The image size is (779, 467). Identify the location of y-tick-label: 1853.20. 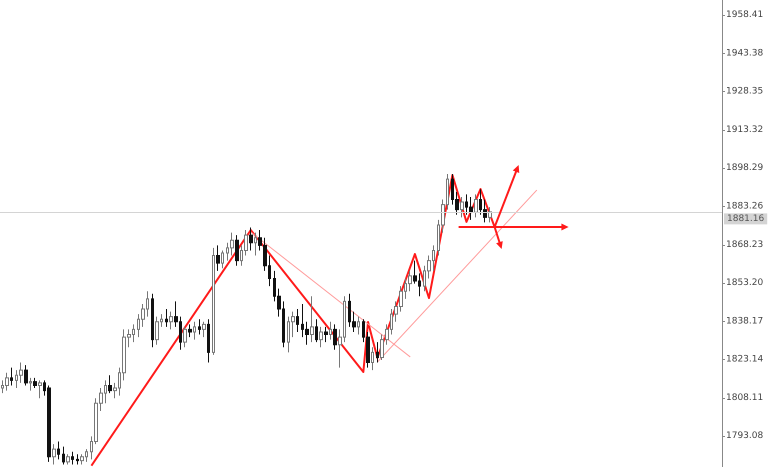
(745, 283).